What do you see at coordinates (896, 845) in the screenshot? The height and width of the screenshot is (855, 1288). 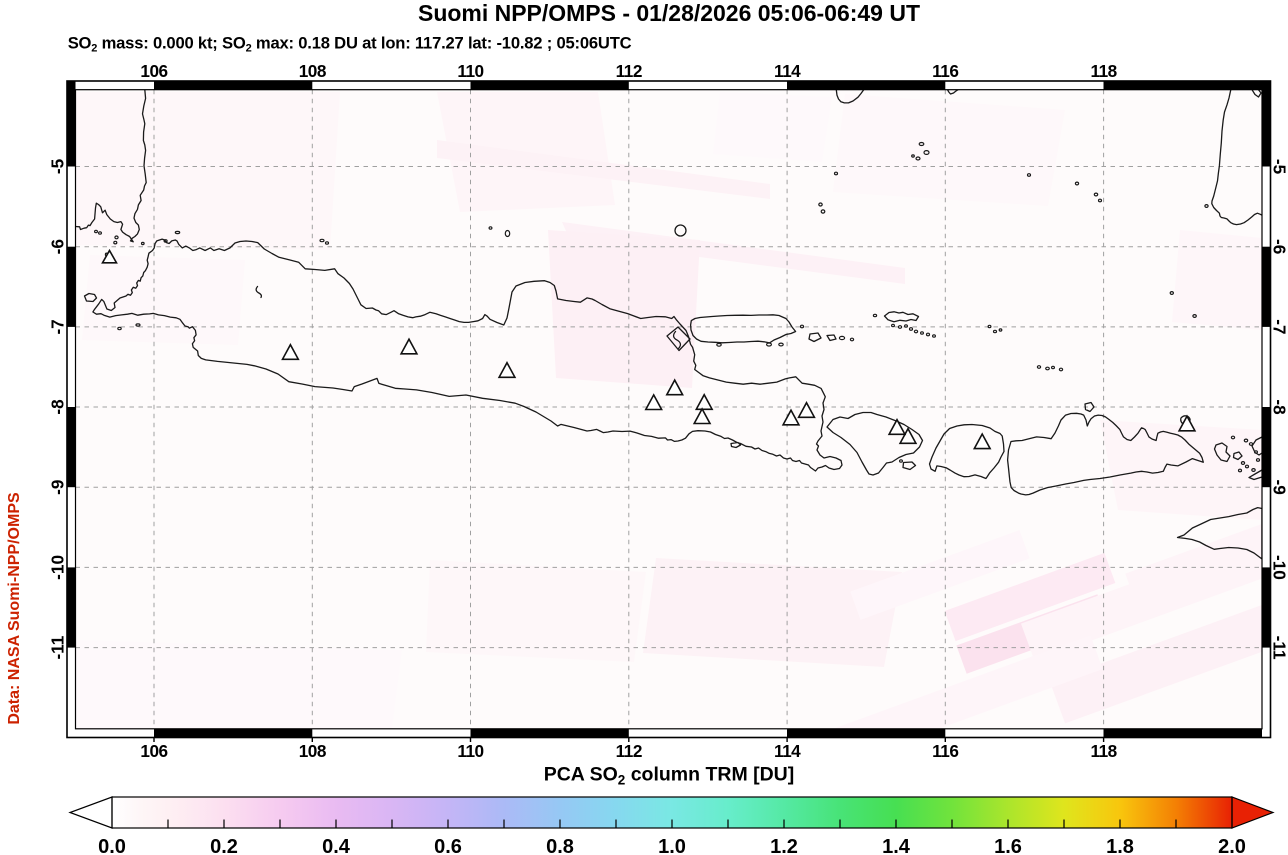 I see `svg-text: 1.4` at bounding box center [896, 845].